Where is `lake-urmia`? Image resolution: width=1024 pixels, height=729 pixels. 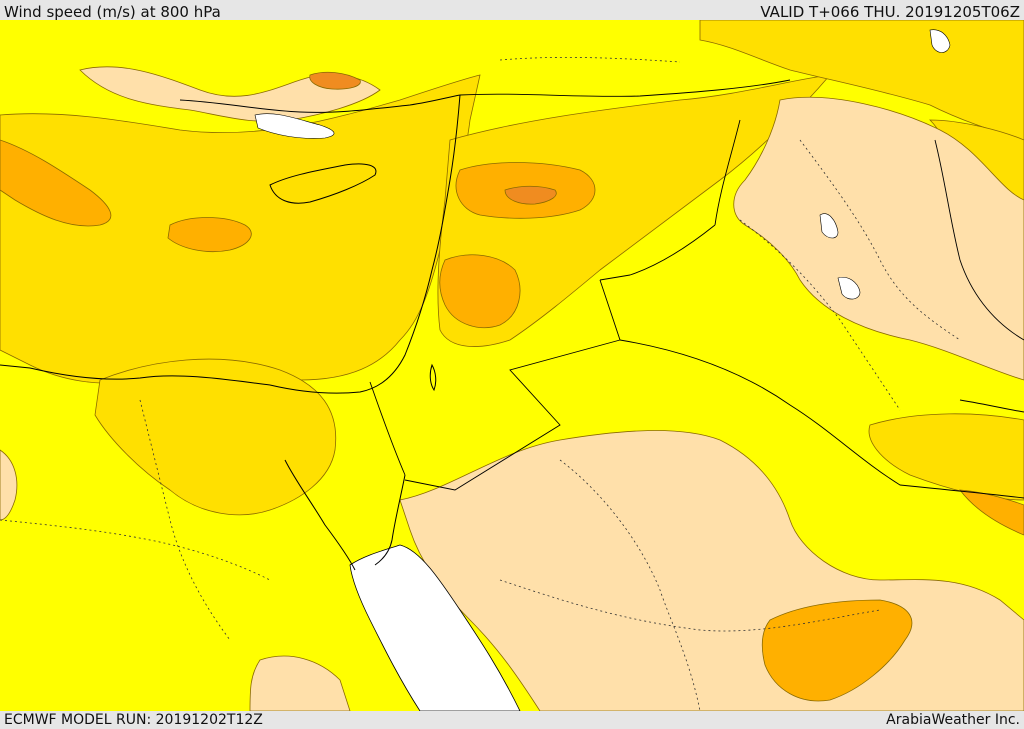 lake-urmia is located at coordinates (829, 226).